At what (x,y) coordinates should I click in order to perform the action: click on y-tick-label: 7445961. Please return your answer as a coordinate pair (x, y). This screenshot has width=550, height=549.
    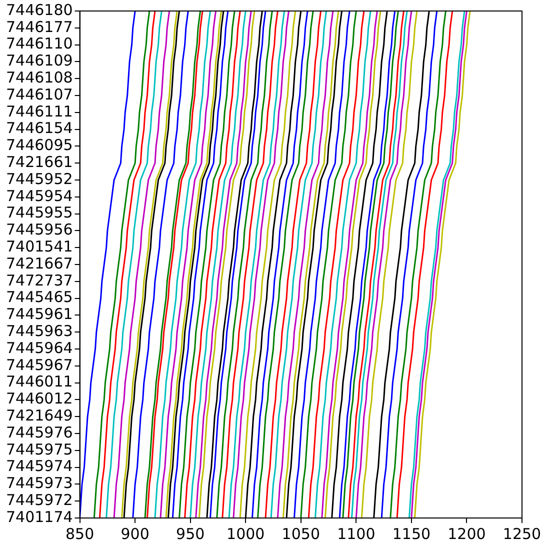
    Looking at the image, I should click on (39, 314).